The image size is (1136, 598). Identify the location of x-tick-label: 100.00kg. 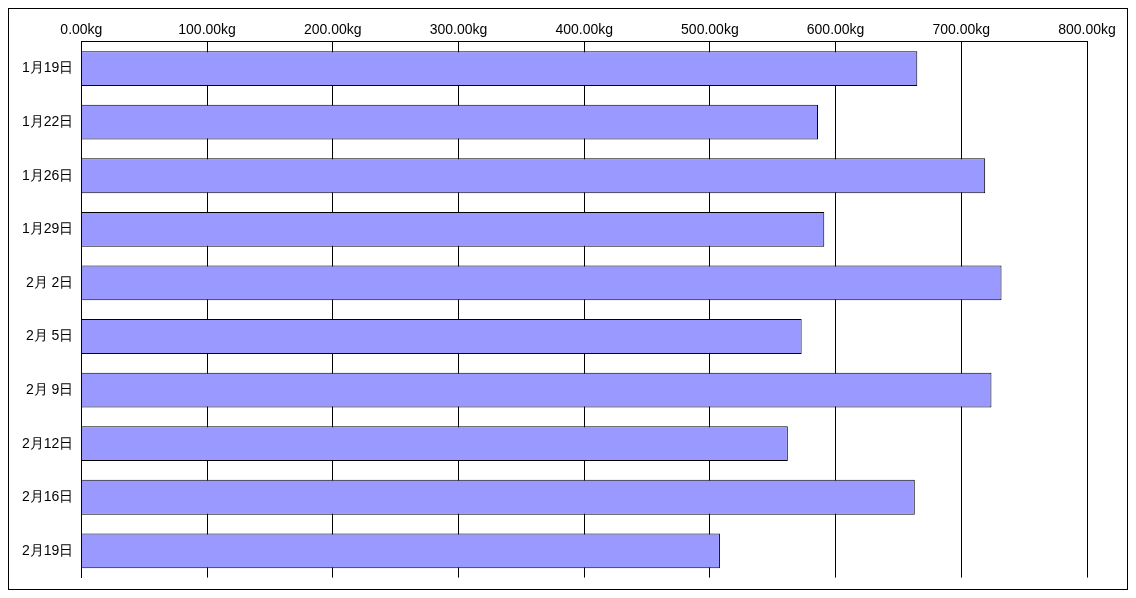
(207, 29).